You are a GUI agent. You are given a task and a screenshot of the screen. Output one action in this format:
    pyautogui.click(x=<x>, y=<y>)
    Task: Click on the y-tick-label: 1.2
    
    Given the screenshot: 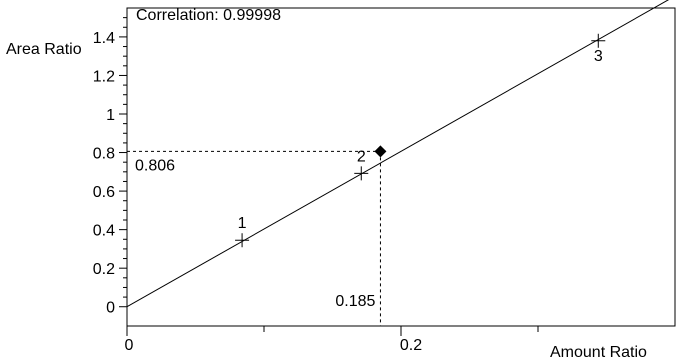 What is the action you would take?
    pyautogui.click(x=104, y=76)
    